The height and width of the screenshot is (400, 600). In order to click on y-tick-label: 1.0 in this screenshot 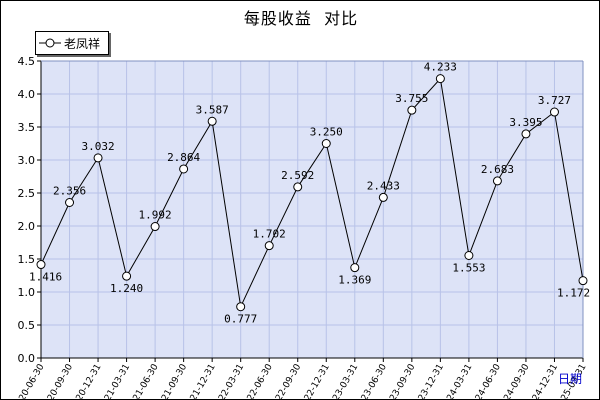, I will do `click(27, 292)`.